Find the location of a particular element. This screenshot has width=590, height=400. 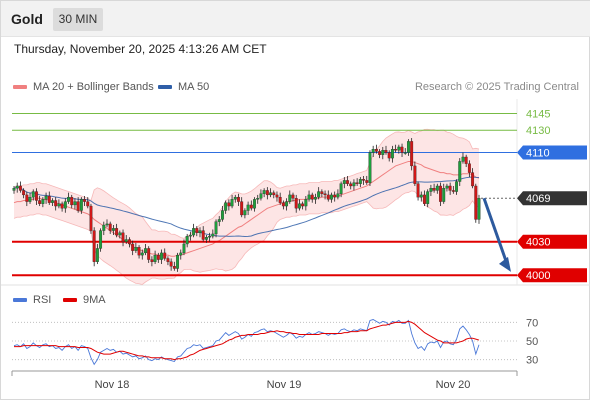

ma9-swatch is located at coordinates (70, 300).